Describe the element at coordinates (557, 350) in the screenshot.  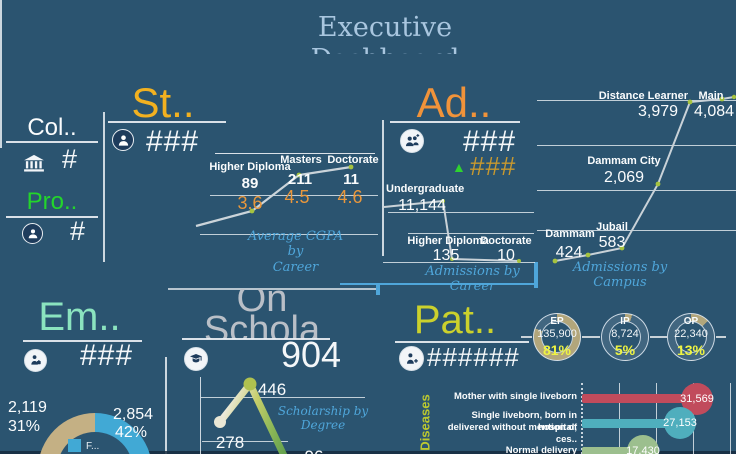
I see `gauge-ep-pct: 81%` at that location.